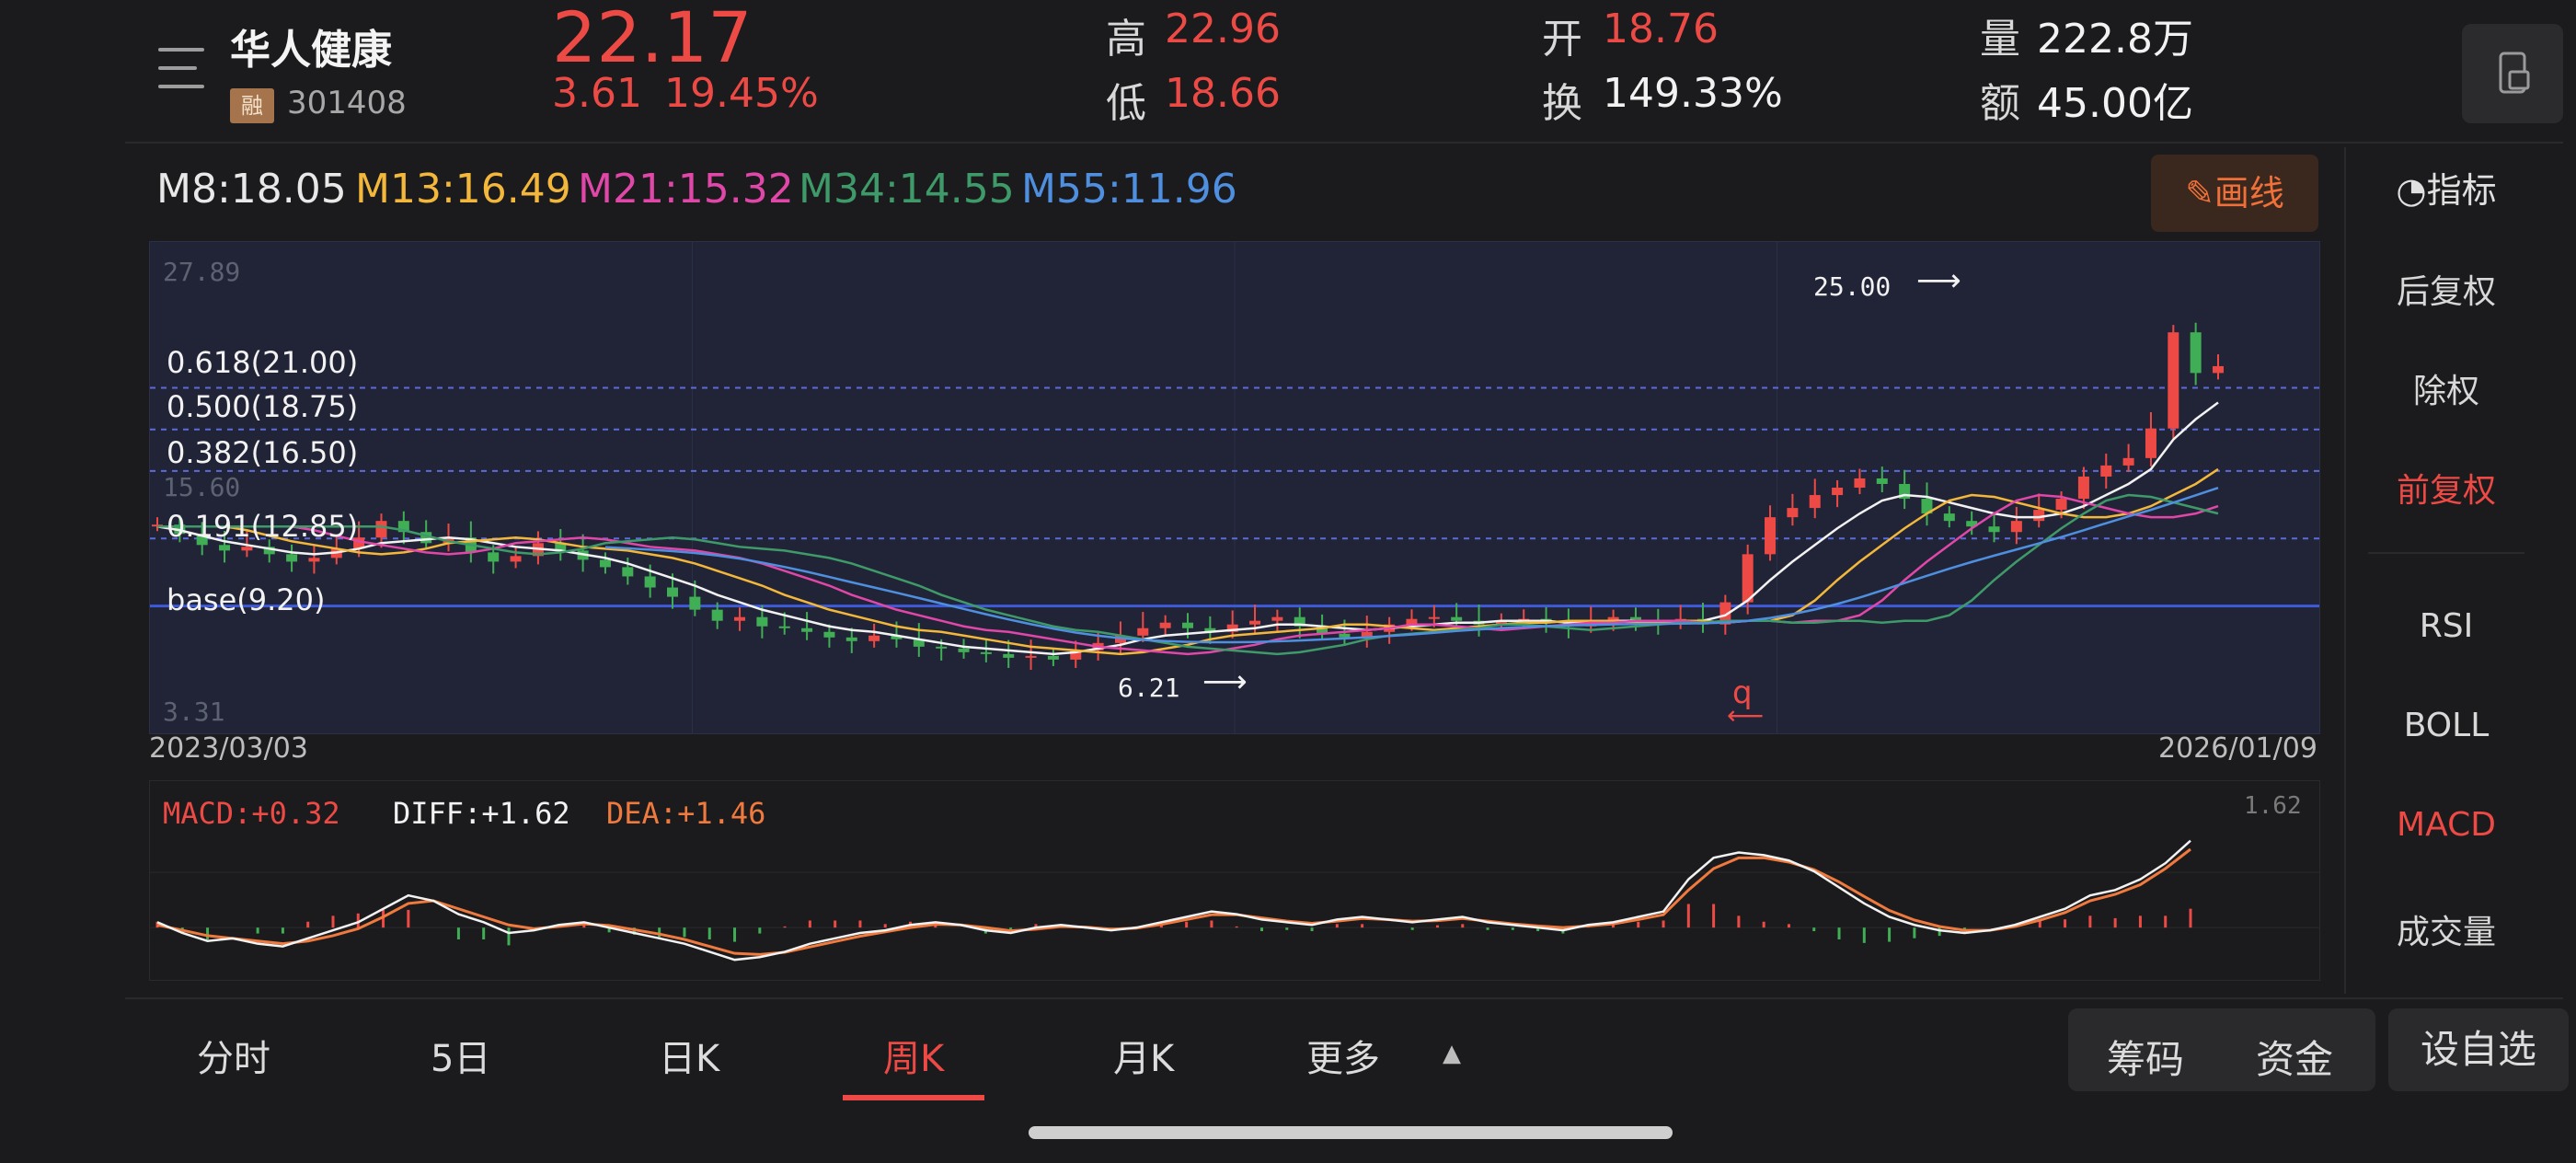 This screenshot has height=1163, width=2576. What do you see at coordinates (2199, 193) in the screenshot?
I see `pencil-icon: ✎` at bounding box center [2199, 193].